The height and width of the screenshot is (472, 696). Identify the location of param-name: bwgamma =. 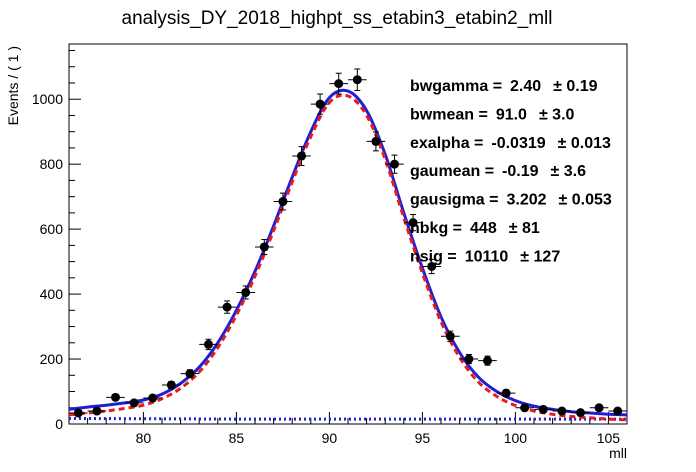
(456, 86).